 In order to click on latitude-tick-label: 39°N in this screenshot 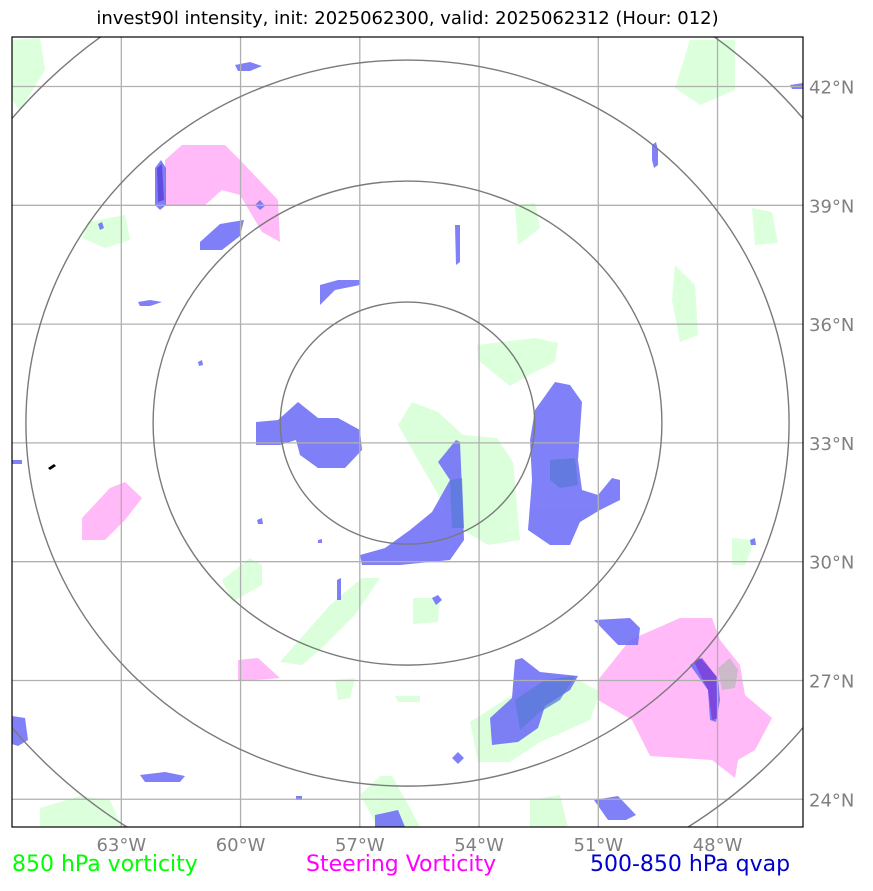, I will do `click(831, 206)`.